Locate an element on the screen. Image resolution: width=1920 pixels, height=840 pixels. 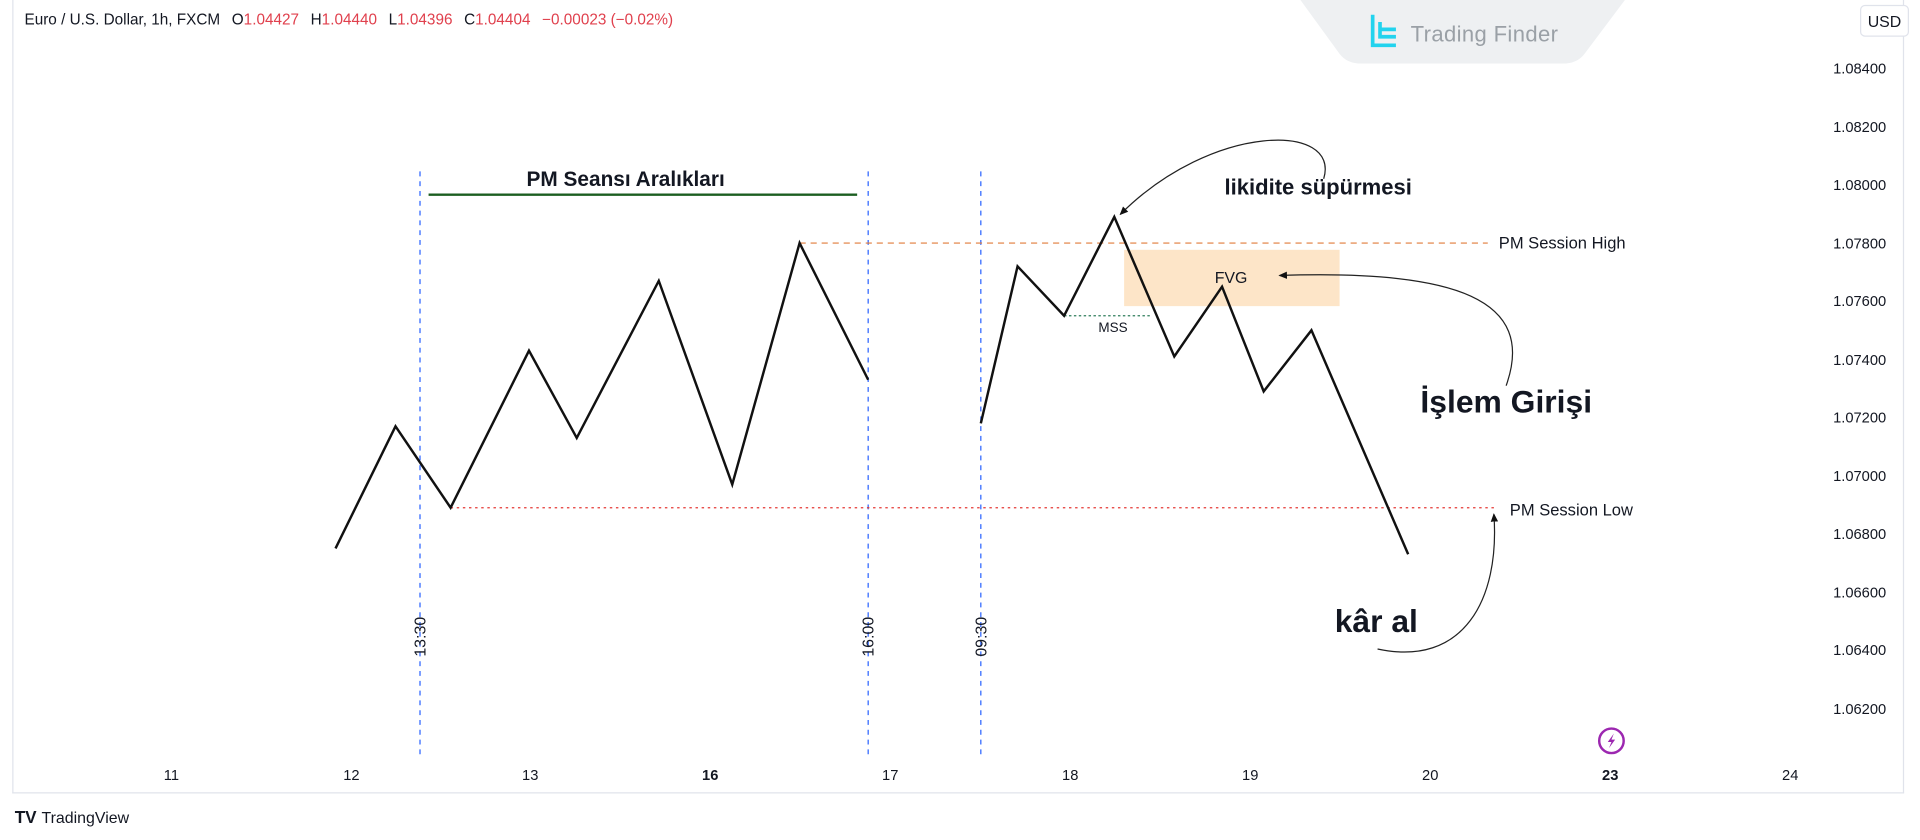
currency-button: USD is located at coordinates (1884, 20).